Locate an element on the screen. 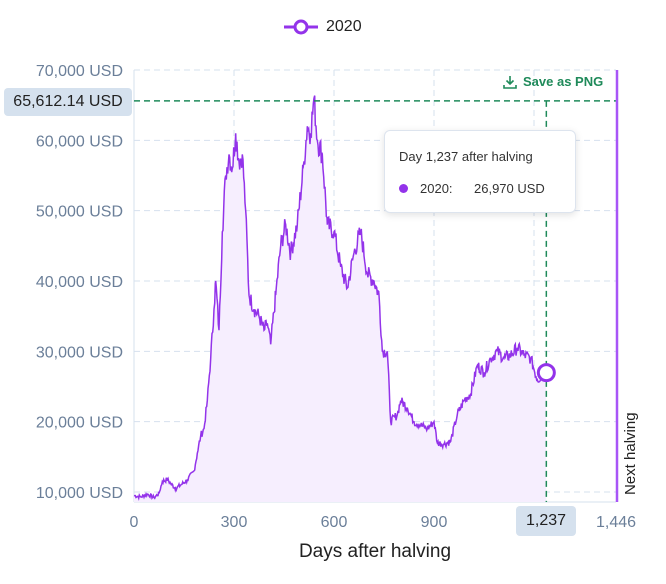 The height and width of the screenshot is (584, 666). legend-label: 2020 is located at coordinates (344, 26).